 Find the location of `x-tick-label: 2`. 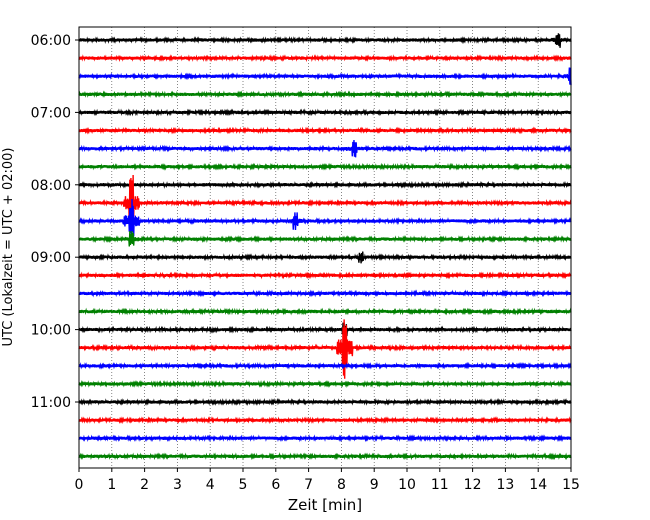

x-tick-label: 2 is located at coordinates (144, 485).